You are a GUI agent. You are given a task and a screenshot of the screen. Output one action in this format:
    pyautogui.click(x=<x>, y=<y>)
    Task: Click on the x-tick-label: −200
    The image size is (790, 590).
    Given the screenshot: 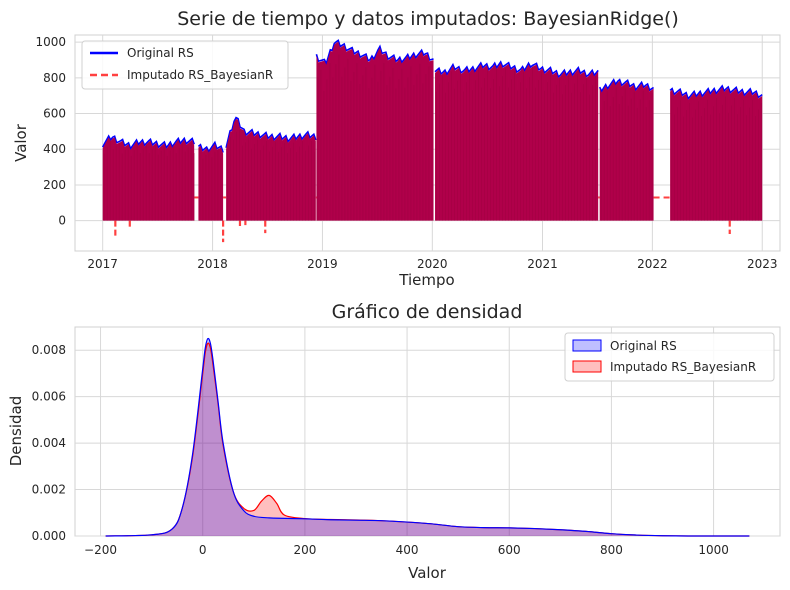 What is the action you would take?
    pyautogui.click(x=100, y=550)
    